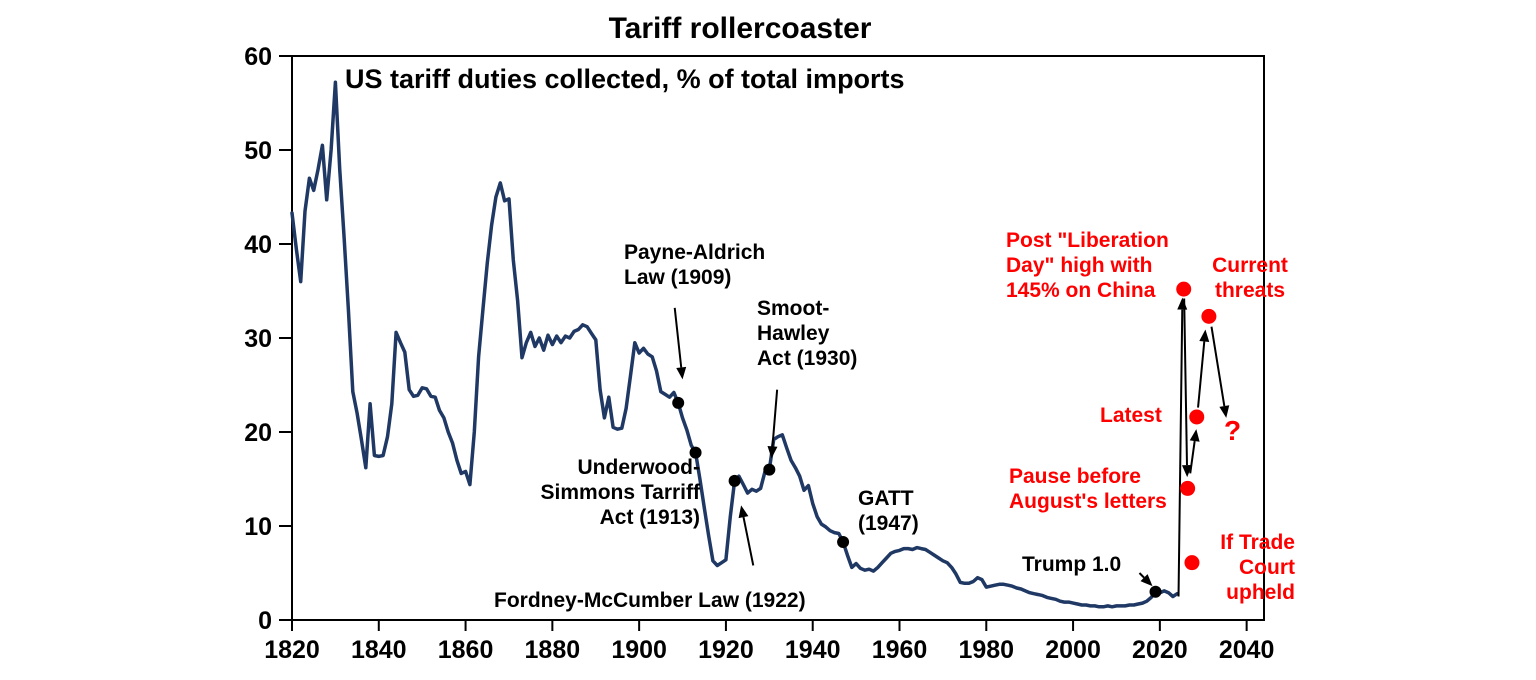 This screenshot has height=680, width=1536. Describe the element at coordinates (379, 650) in the screenshot. I see `x-tick-label: 1840` at that location.